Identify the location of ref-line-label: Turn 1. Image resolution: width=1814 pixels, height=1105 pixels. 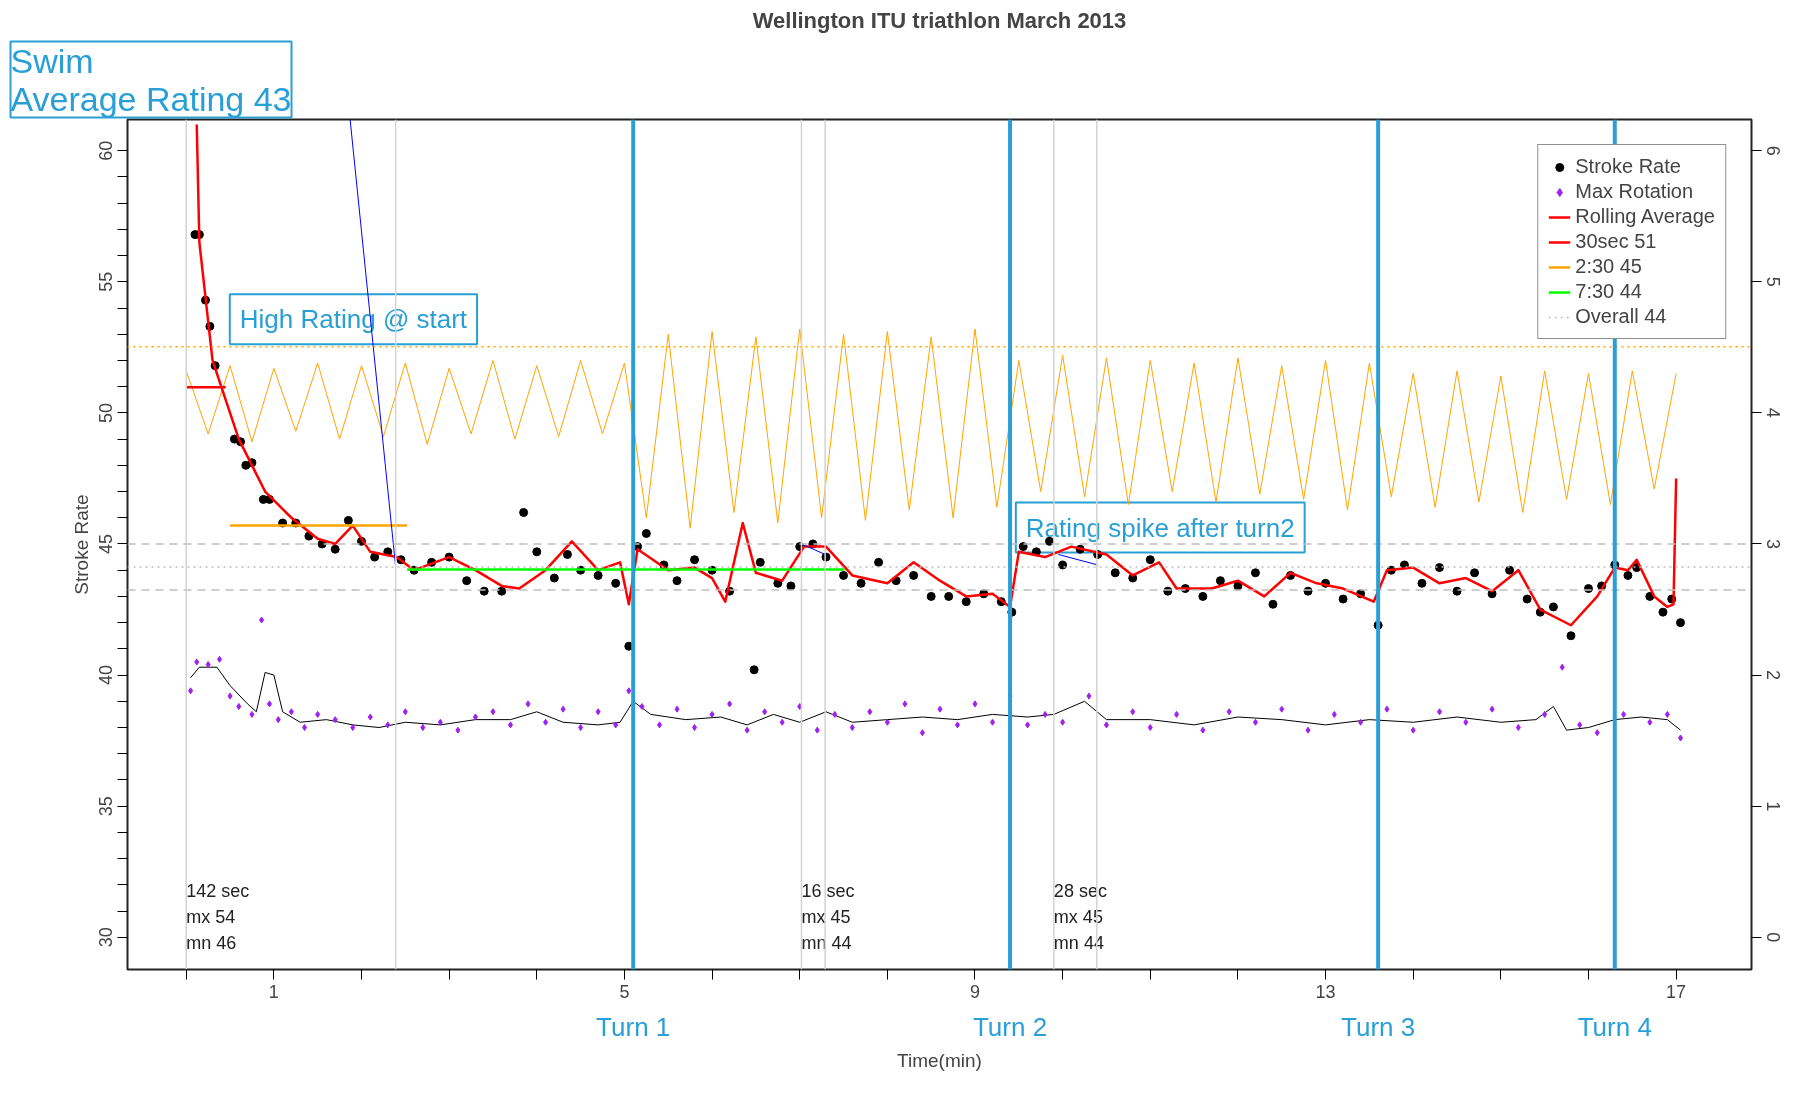
(633, 1026).